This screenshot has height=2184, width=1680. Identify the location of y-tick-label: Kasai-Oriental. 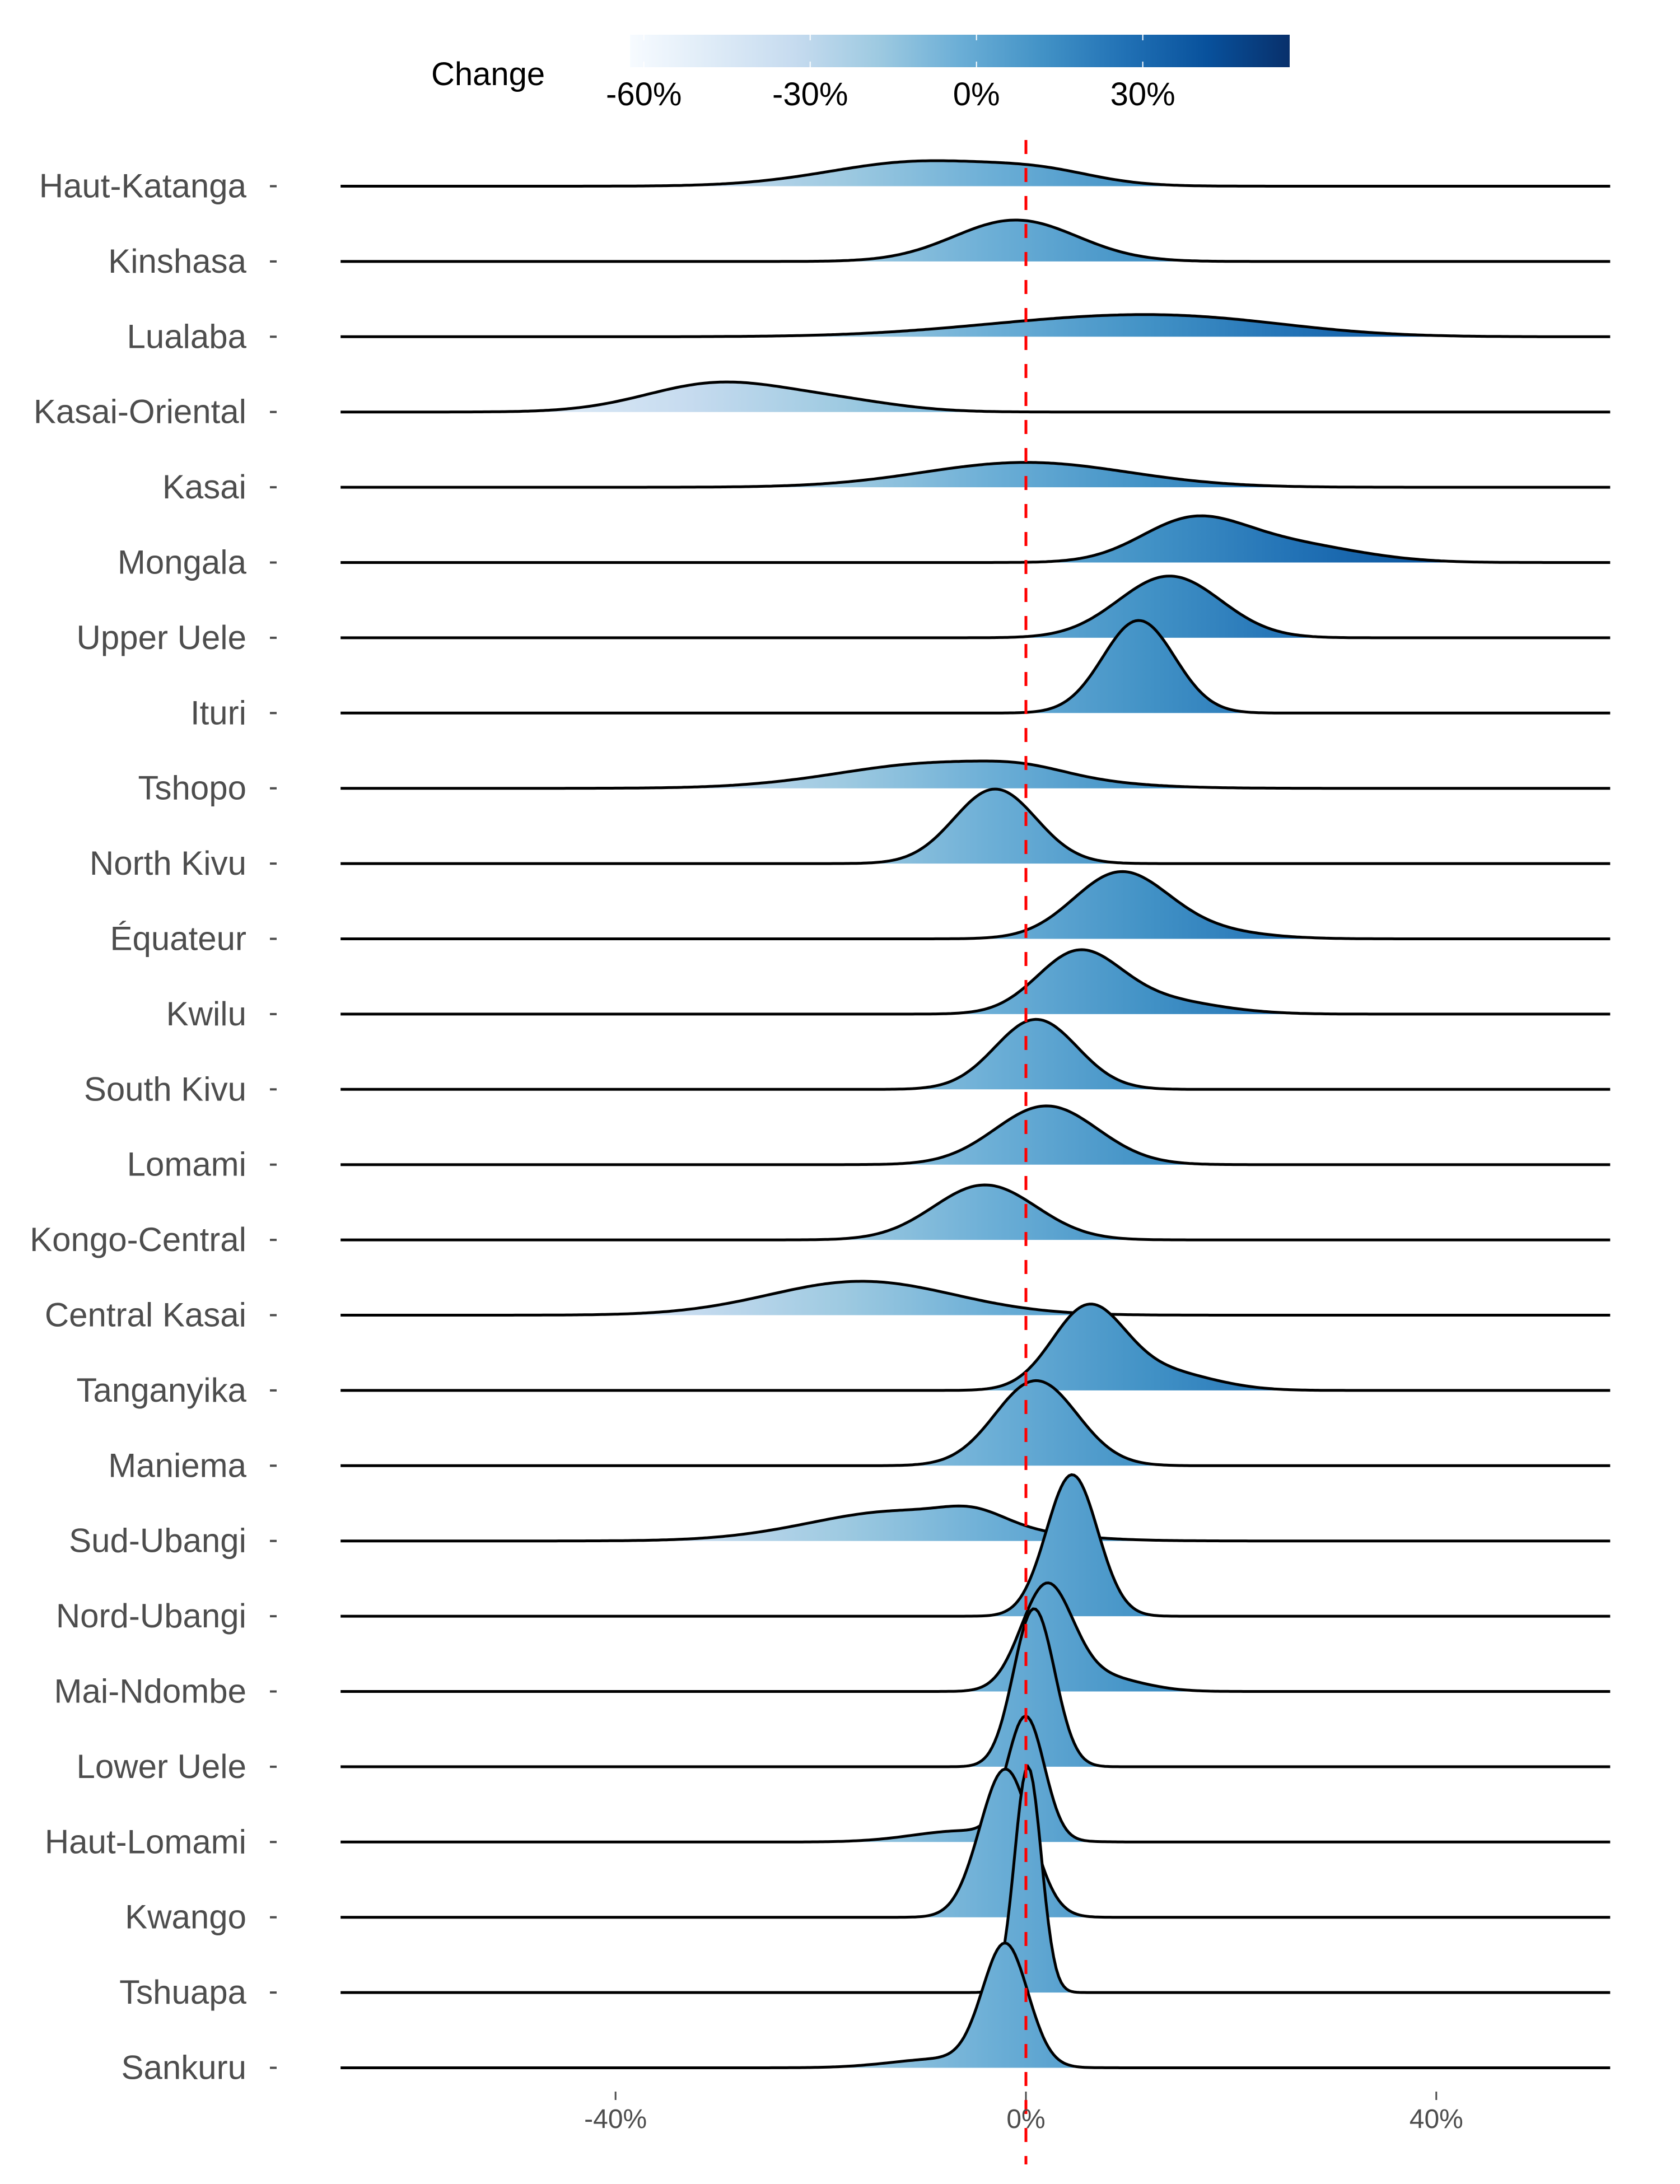
(140, 412).